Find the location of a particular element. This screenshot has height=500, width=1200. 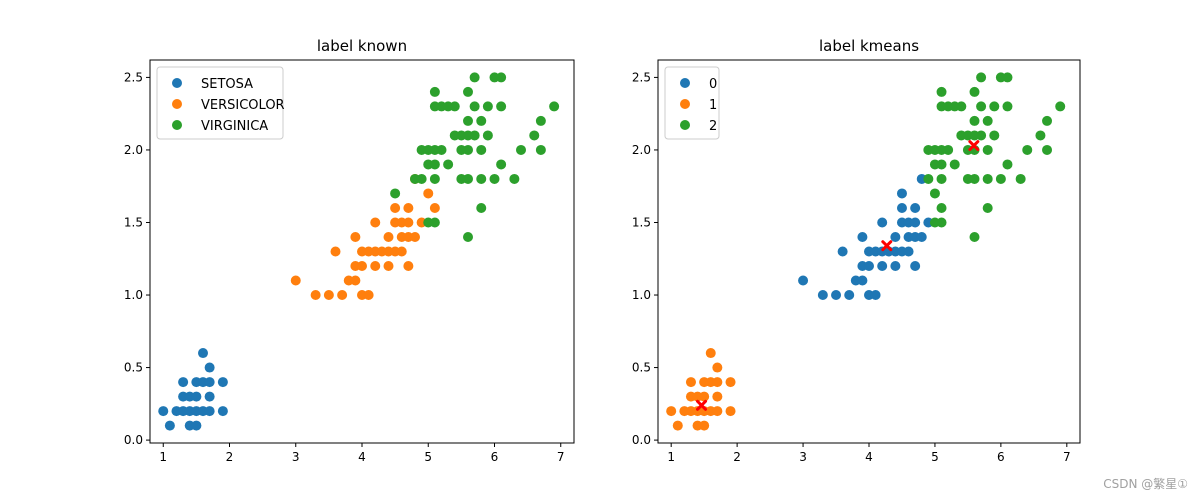

x-tick-label: 4 is located at coordinates (362, 457).